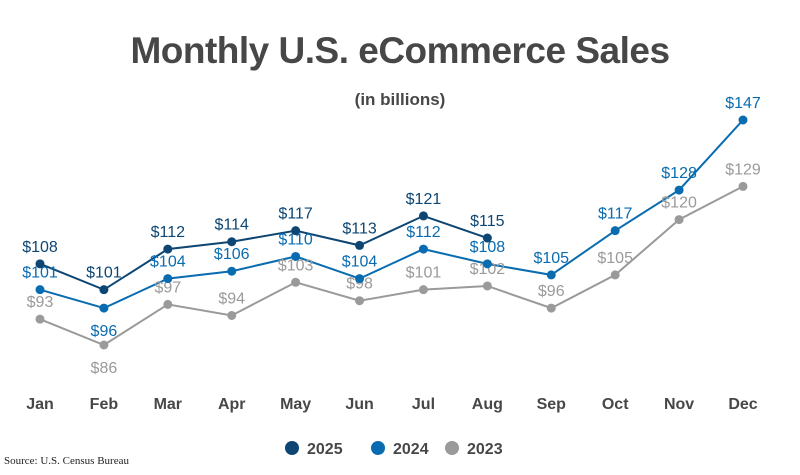 The width and height of the screenshot is (800, 475). What do you see at coordinates (168, 404) in the screenshot?
I see `x-tick-label: Mar` at bounding box center [168, 404].